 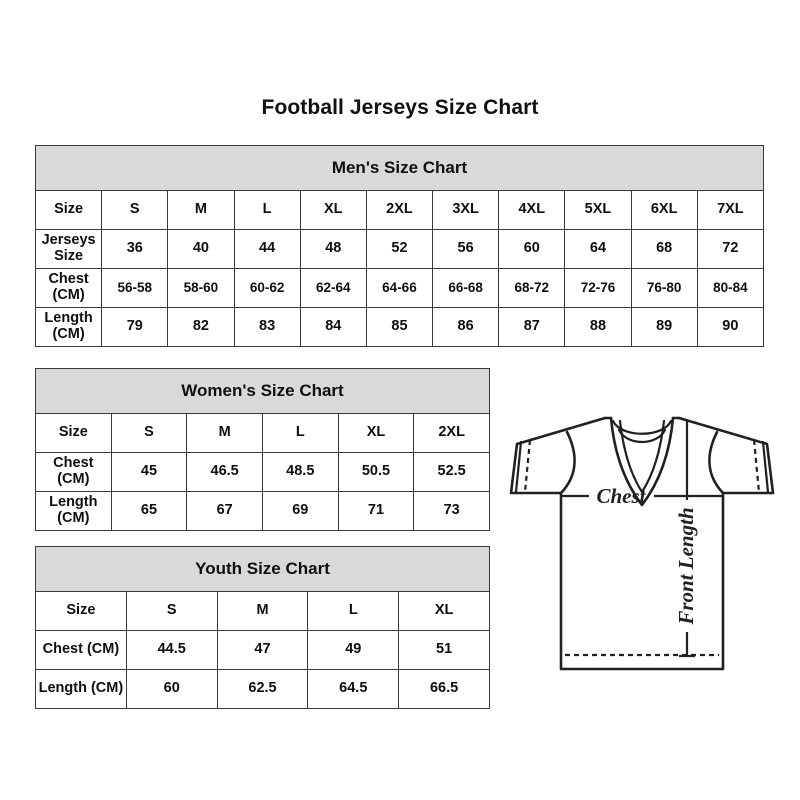 What do you see at coordinates (730, 249) in the screenshot?
I see `table-cell: 72` at bounding box center [730, 249].